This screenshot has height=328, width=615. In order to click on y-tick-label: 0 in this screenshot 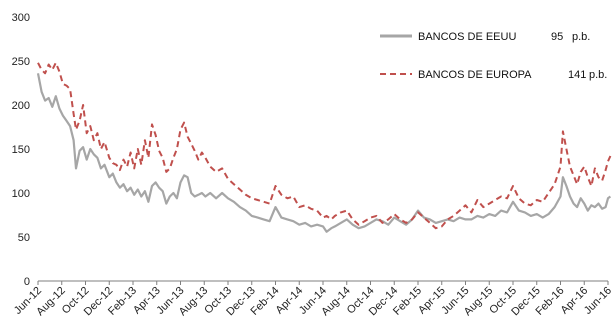, I will do `click(27, 282)`.